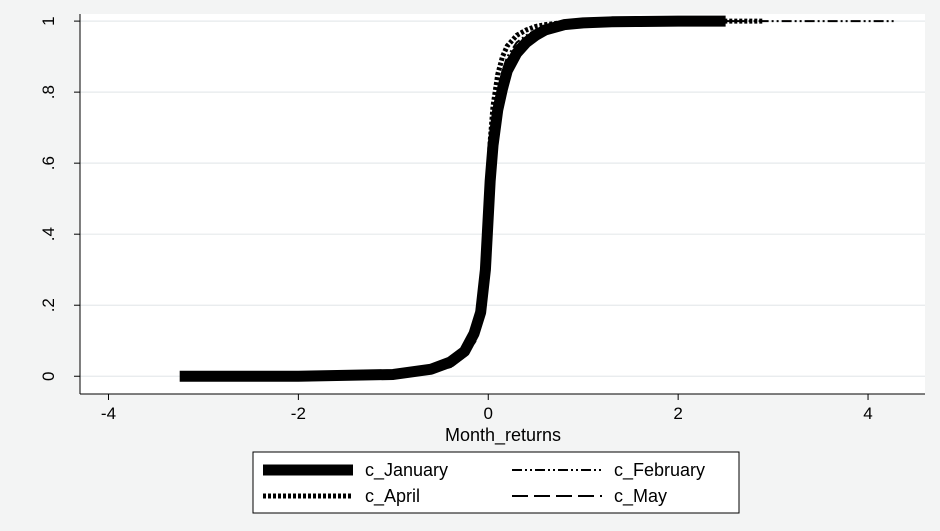 The width and height of the screenshot is (940, 531). What do you see at coordinates (406, 470) in the screenshot?
I see `legend-label: c_January` at bounding box center [406, 470].